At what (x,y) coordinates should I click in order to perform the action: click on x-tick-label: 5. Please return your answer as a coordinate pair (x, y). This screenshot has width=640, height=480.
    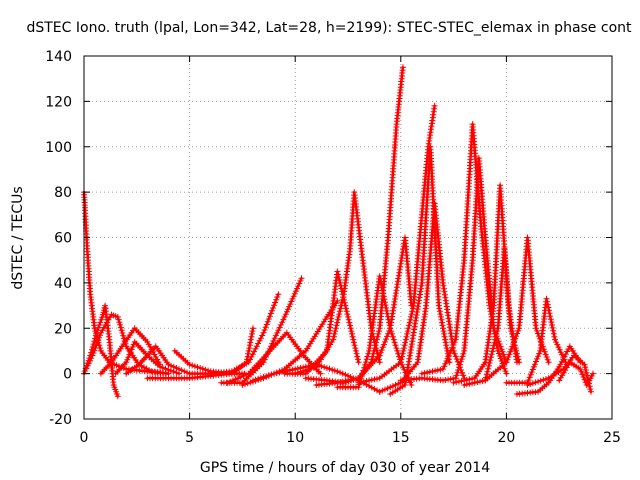
    Looking at the image, I should click on (189, 438).